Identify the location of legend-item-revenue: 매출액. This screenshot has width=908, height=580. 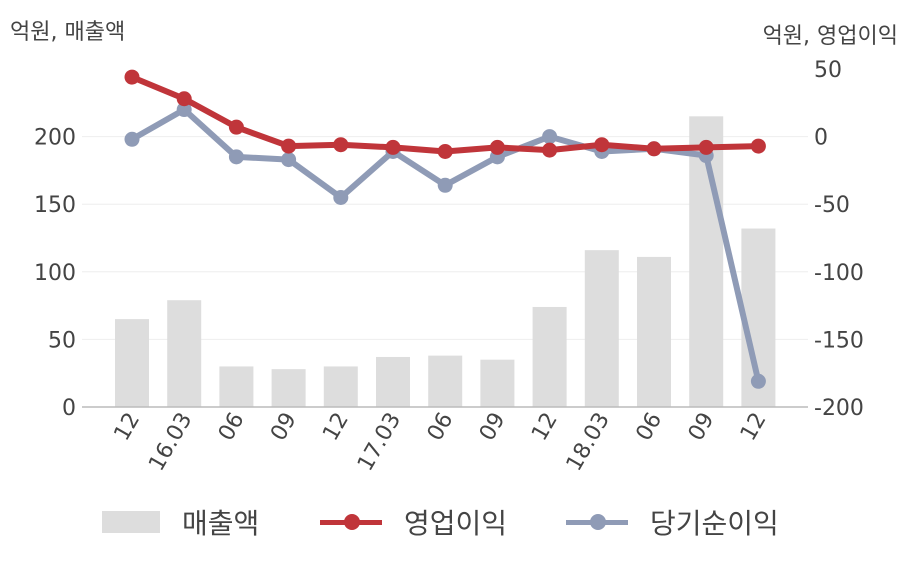
(180, 522).